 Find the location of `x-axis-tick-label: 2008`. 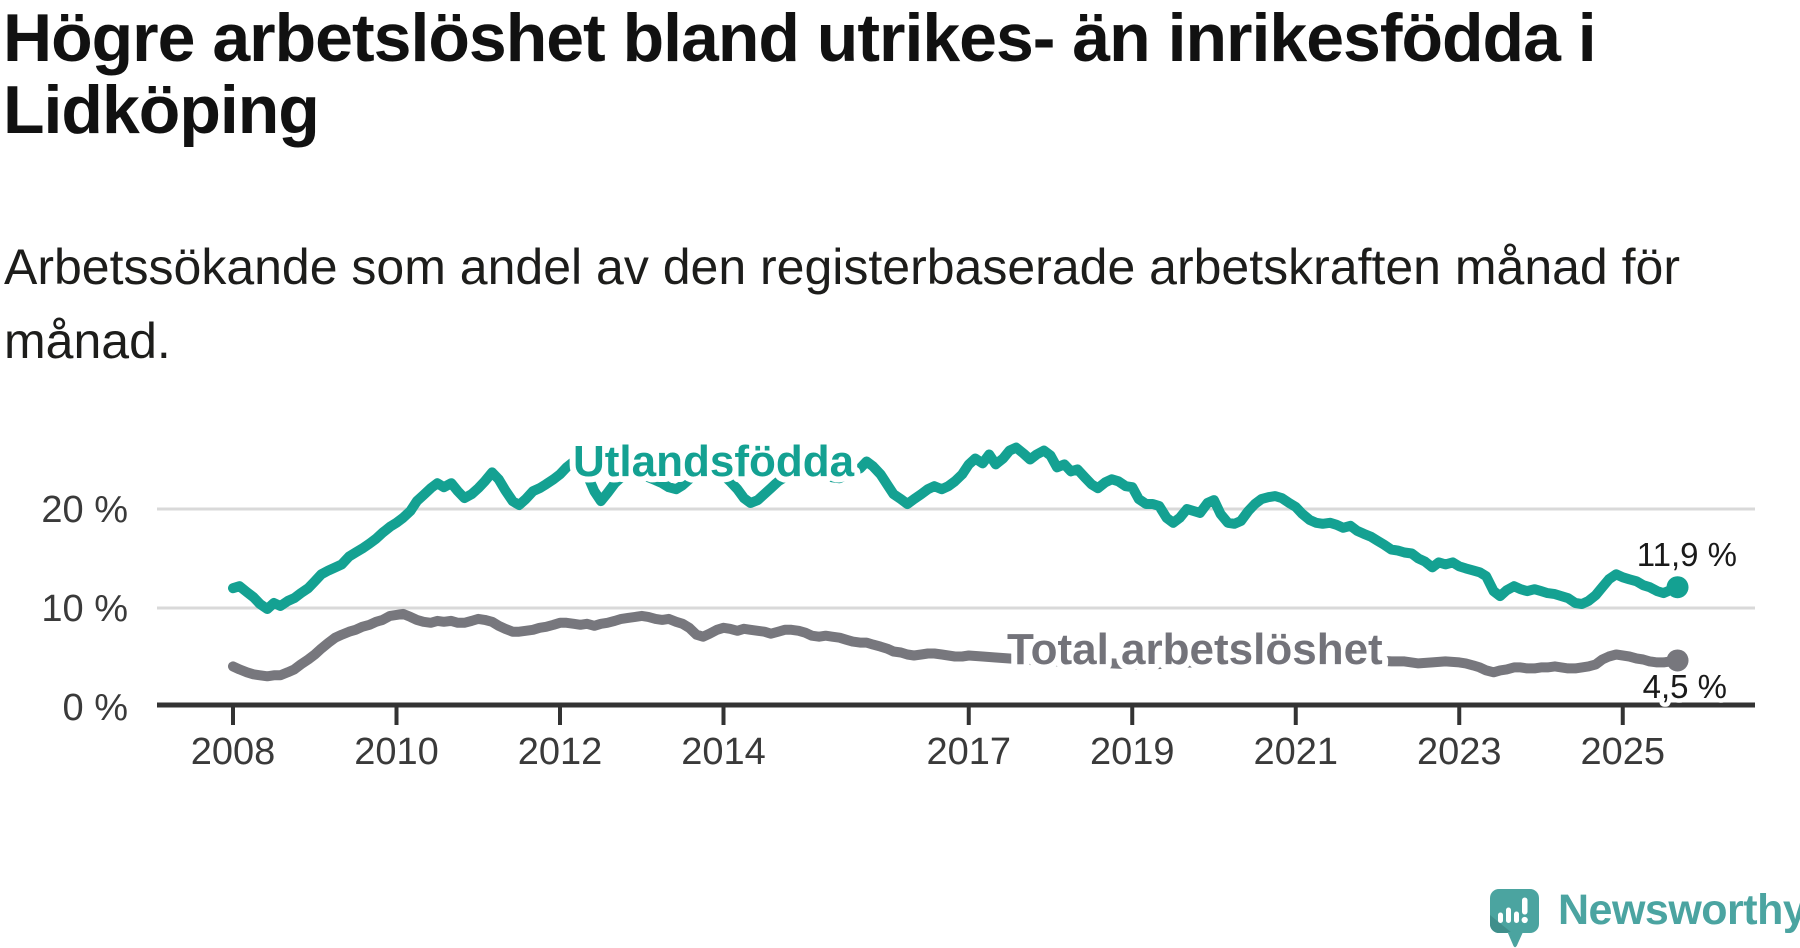

x-axis-tick-label: 2008 is located at coordinates (233, 752).